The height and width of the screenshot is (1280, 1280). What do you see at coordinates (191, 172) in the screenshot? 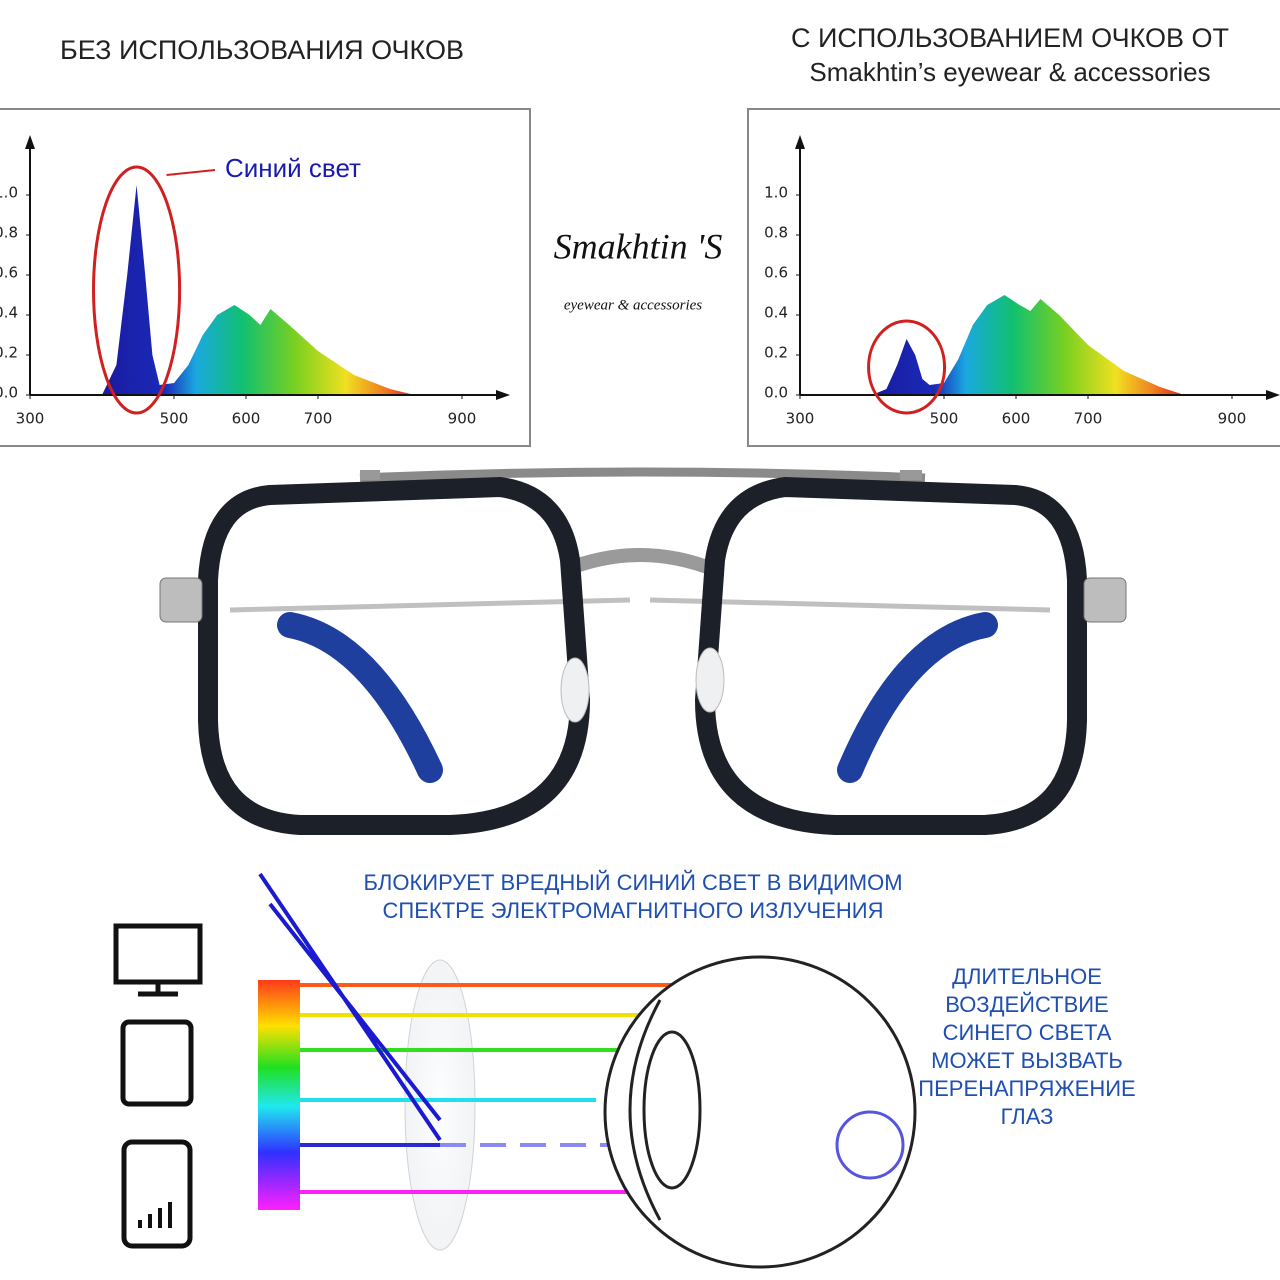
I see `annotation-leader` at bounding box center [191, 172].